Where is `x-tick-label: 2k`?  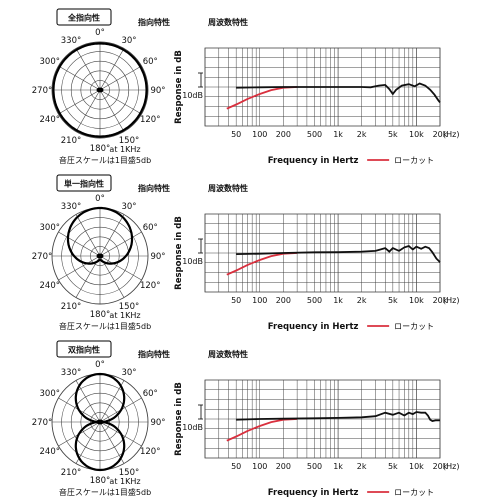
x-tick-label: 2k is located at coordinates (362, 466).